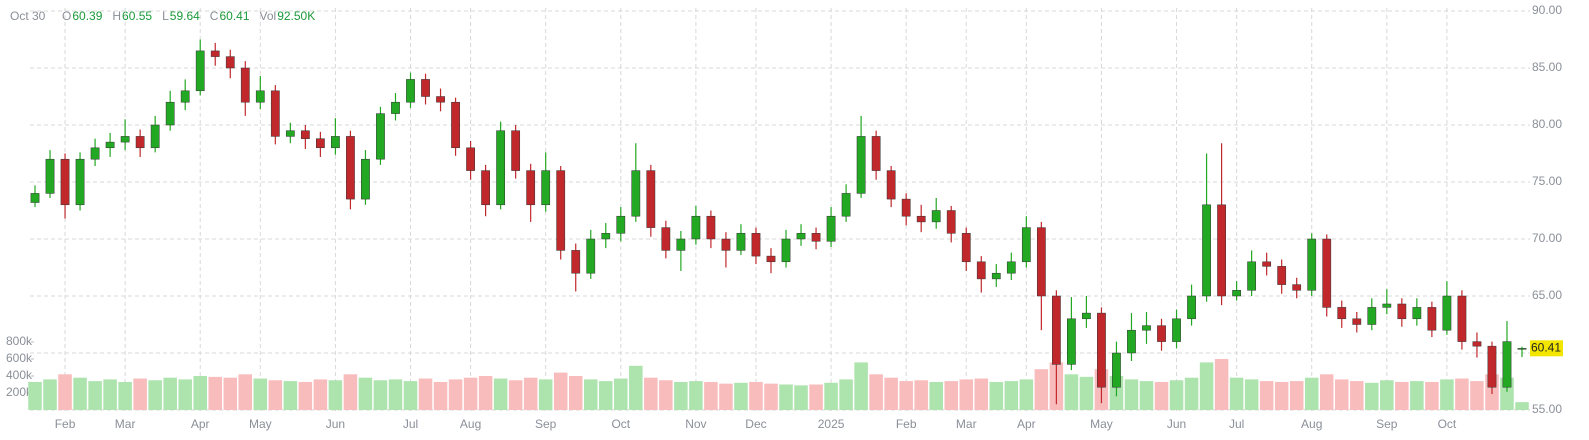 Image resolution: width=1589 pixels, height=440 pixels. I want to click on legend-label: L, so click(165, 16).